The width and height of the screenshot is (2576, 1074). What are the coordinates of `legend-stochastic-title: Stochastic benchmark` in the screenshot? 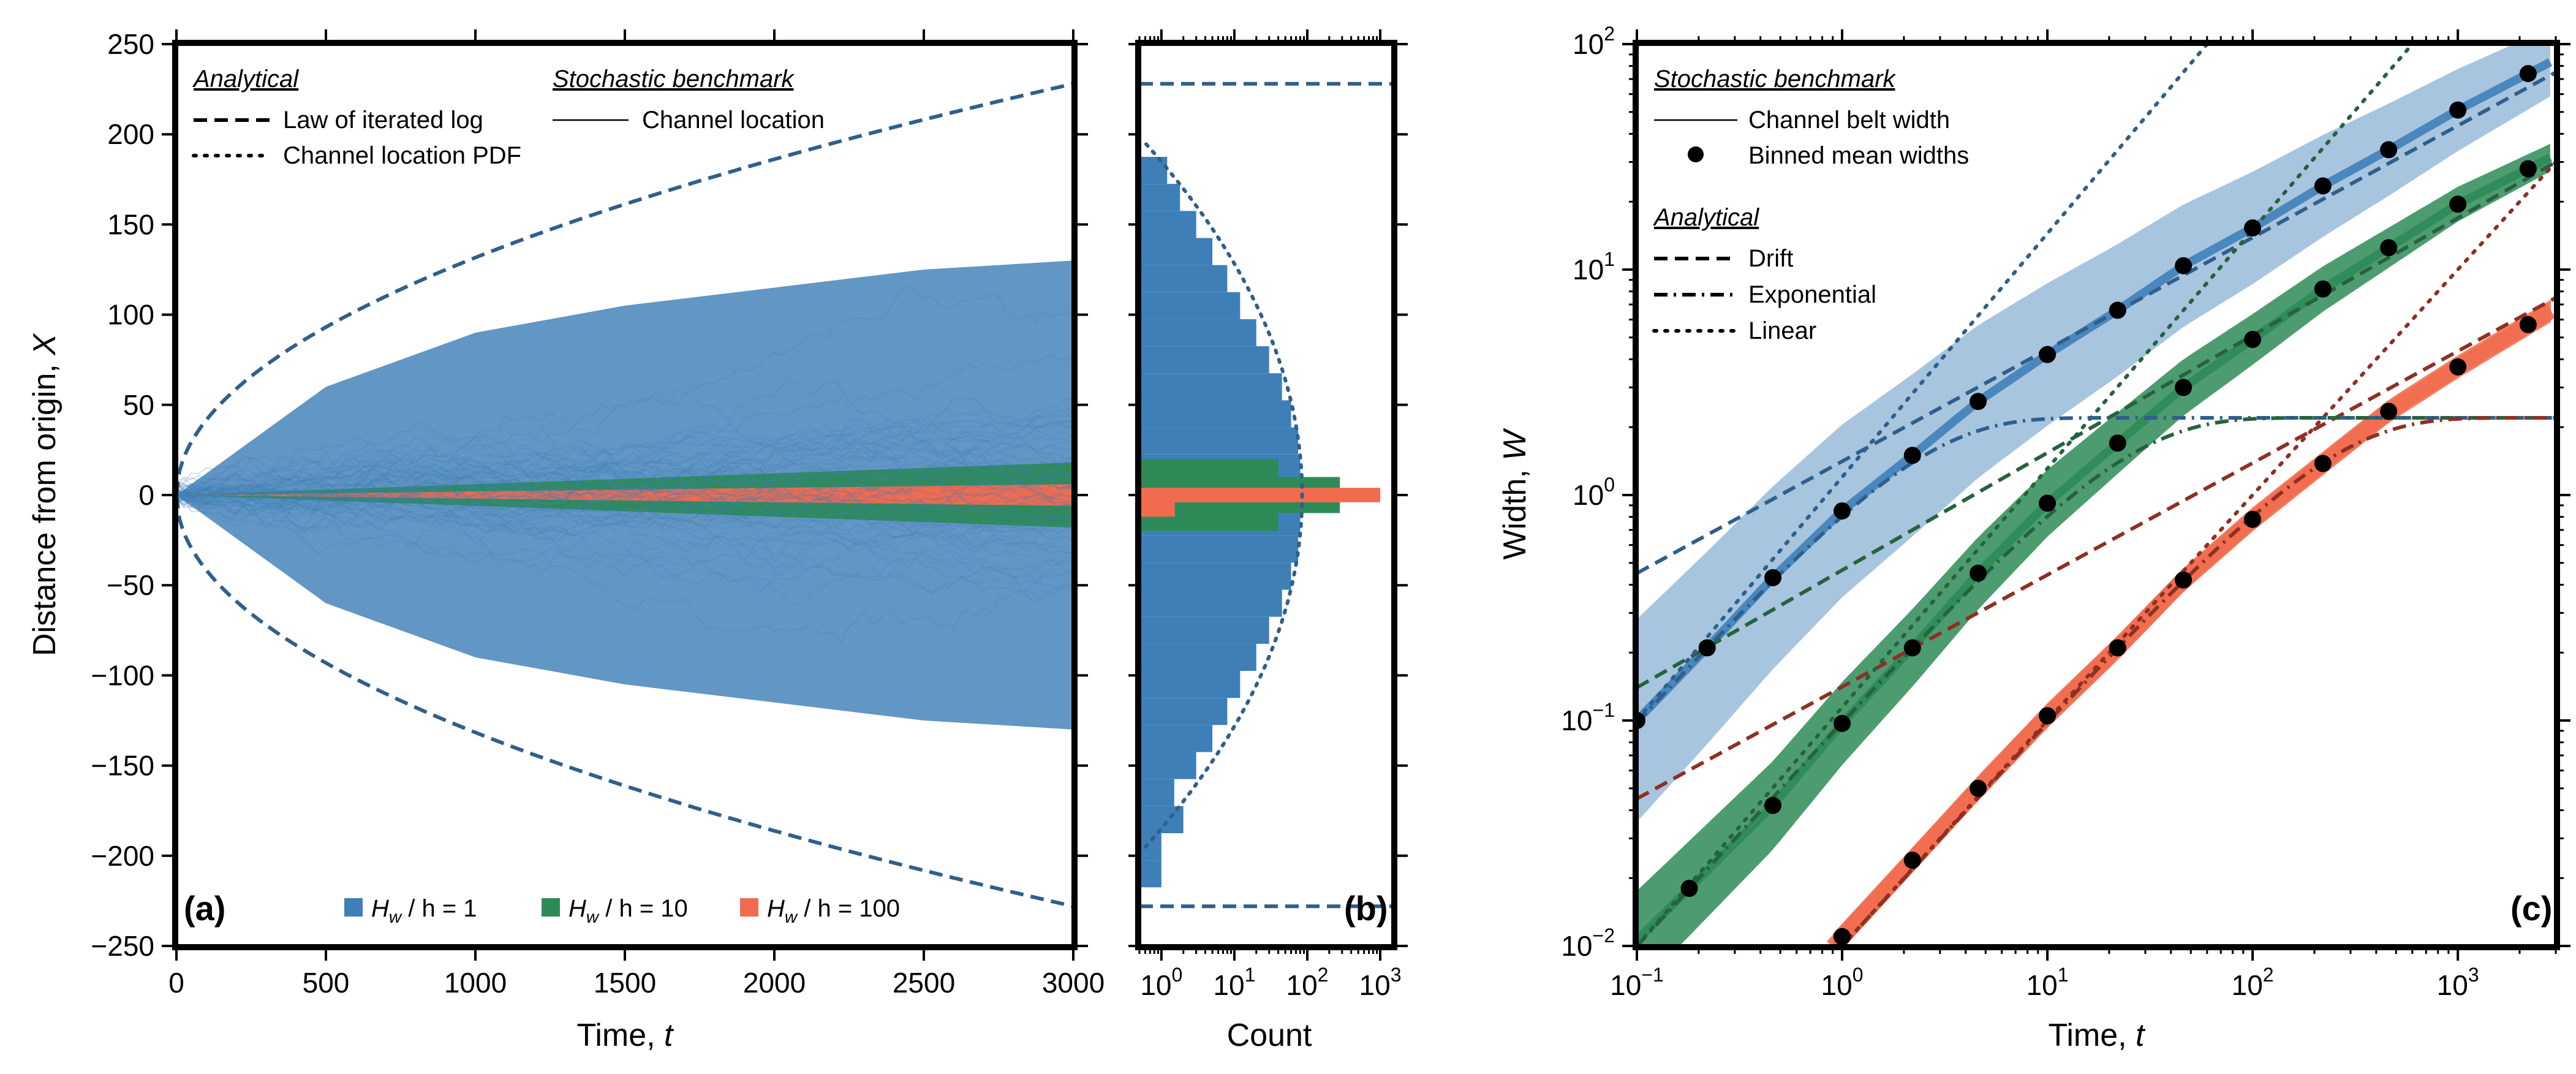 It's located at (674, 79).